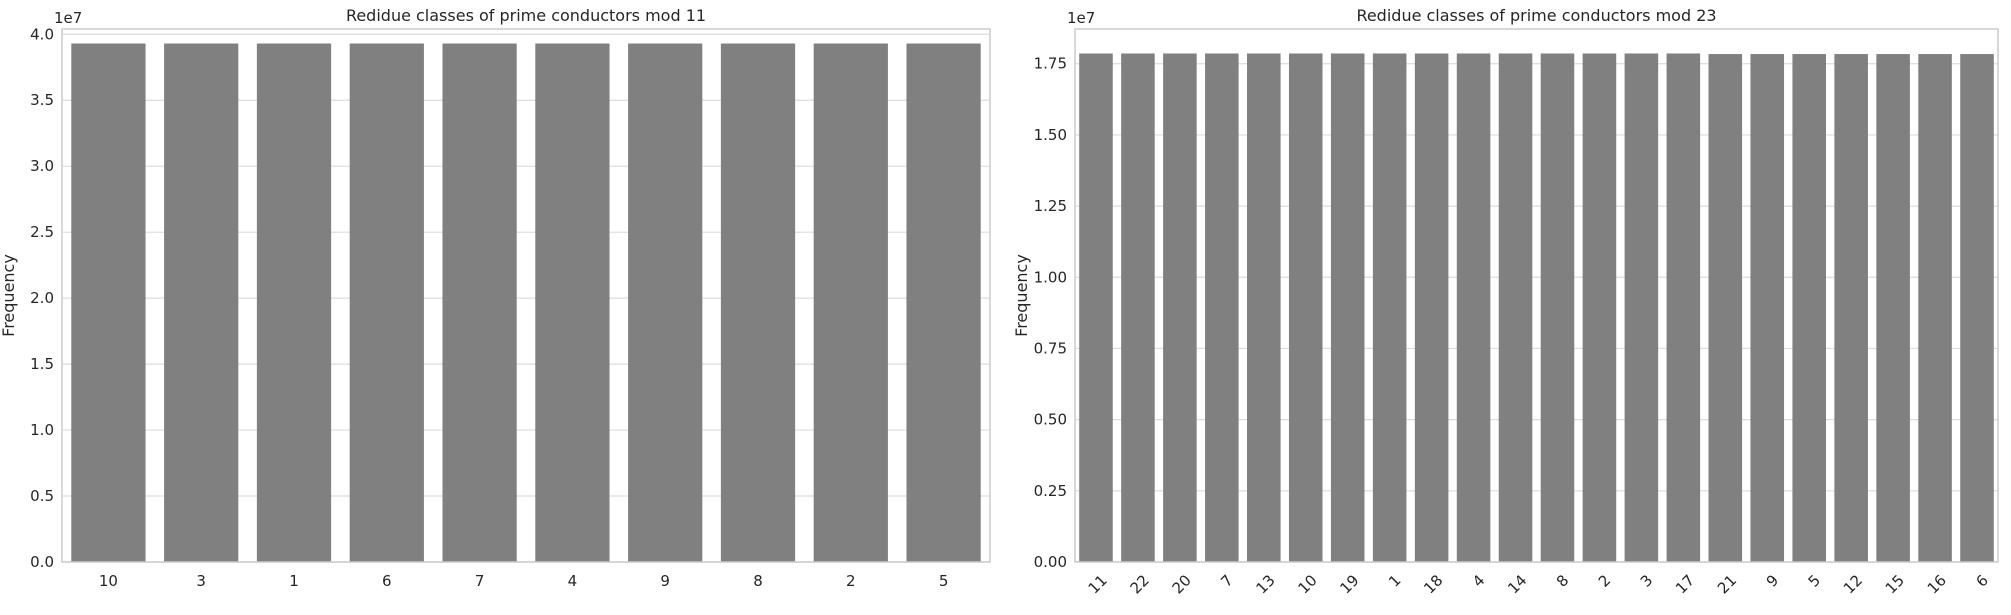 Image resolution: width=2011 pixels, height=615 pixels. What do you see at coordinates (1349, 584) in the screenshot?
I see `chart2-xtick-label: 19` at bounding box center [1349, 584].